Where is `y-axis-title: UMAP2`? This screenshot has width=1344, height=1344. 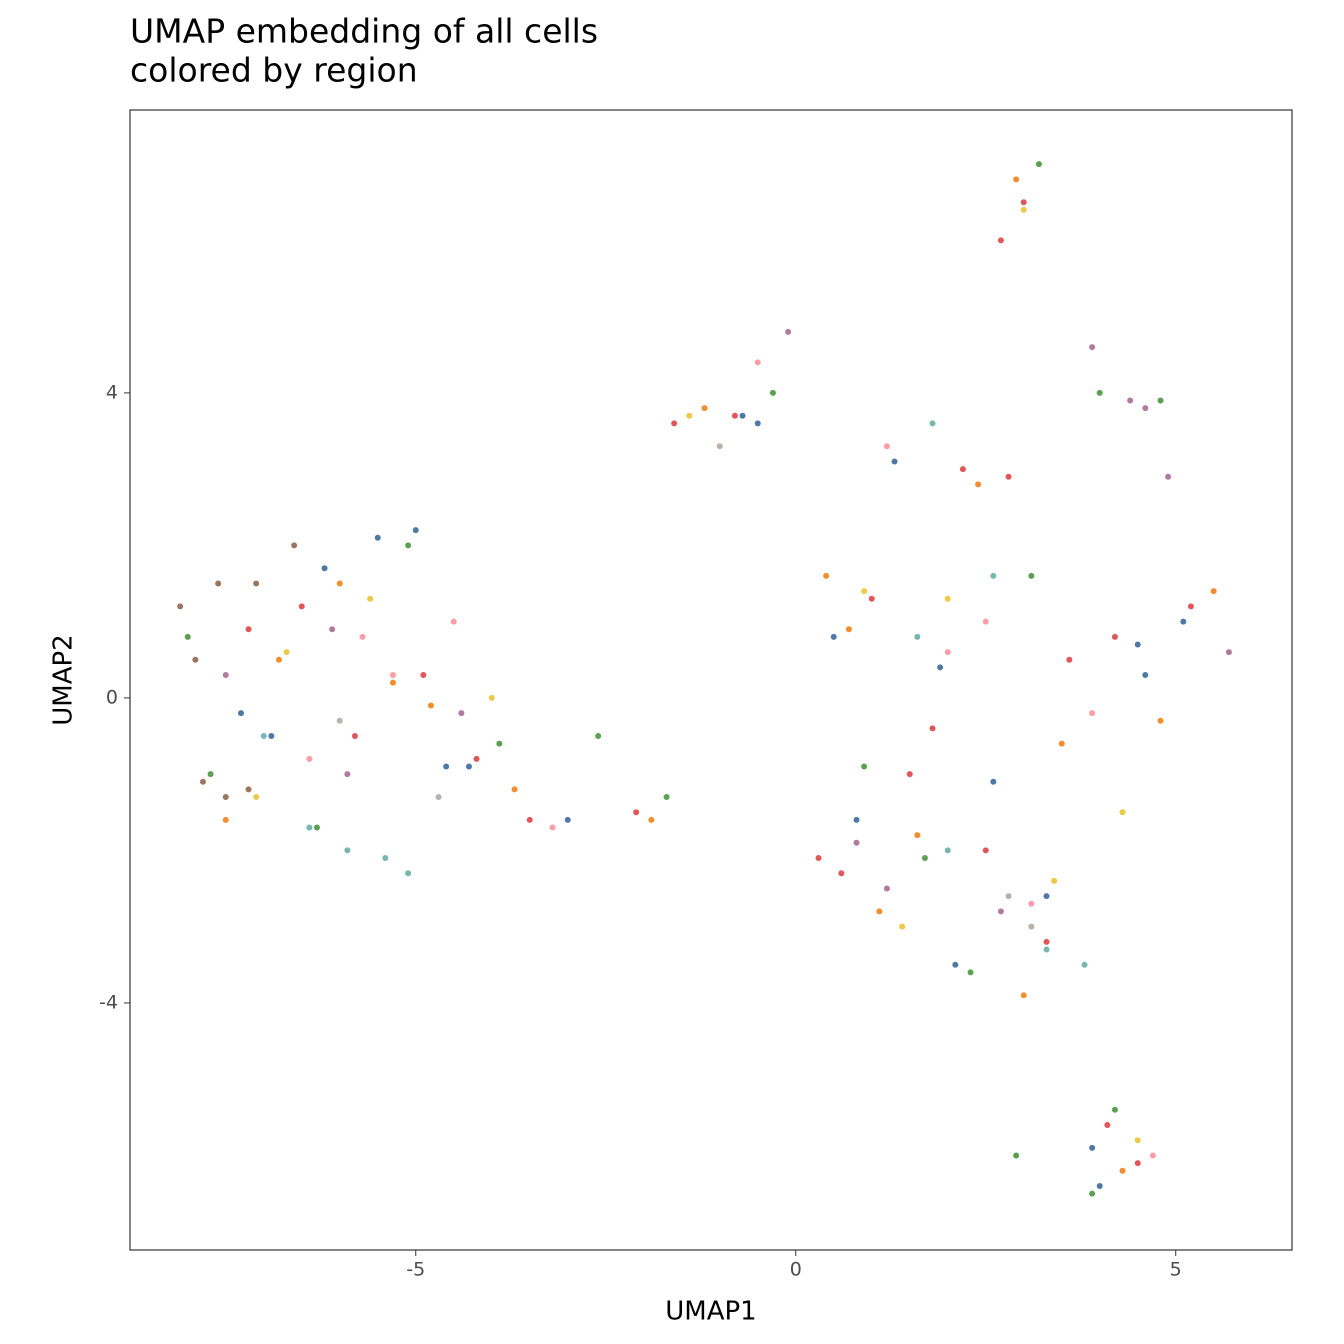 y-axis-title: UMAP2 is located at coordinates (64, 679).